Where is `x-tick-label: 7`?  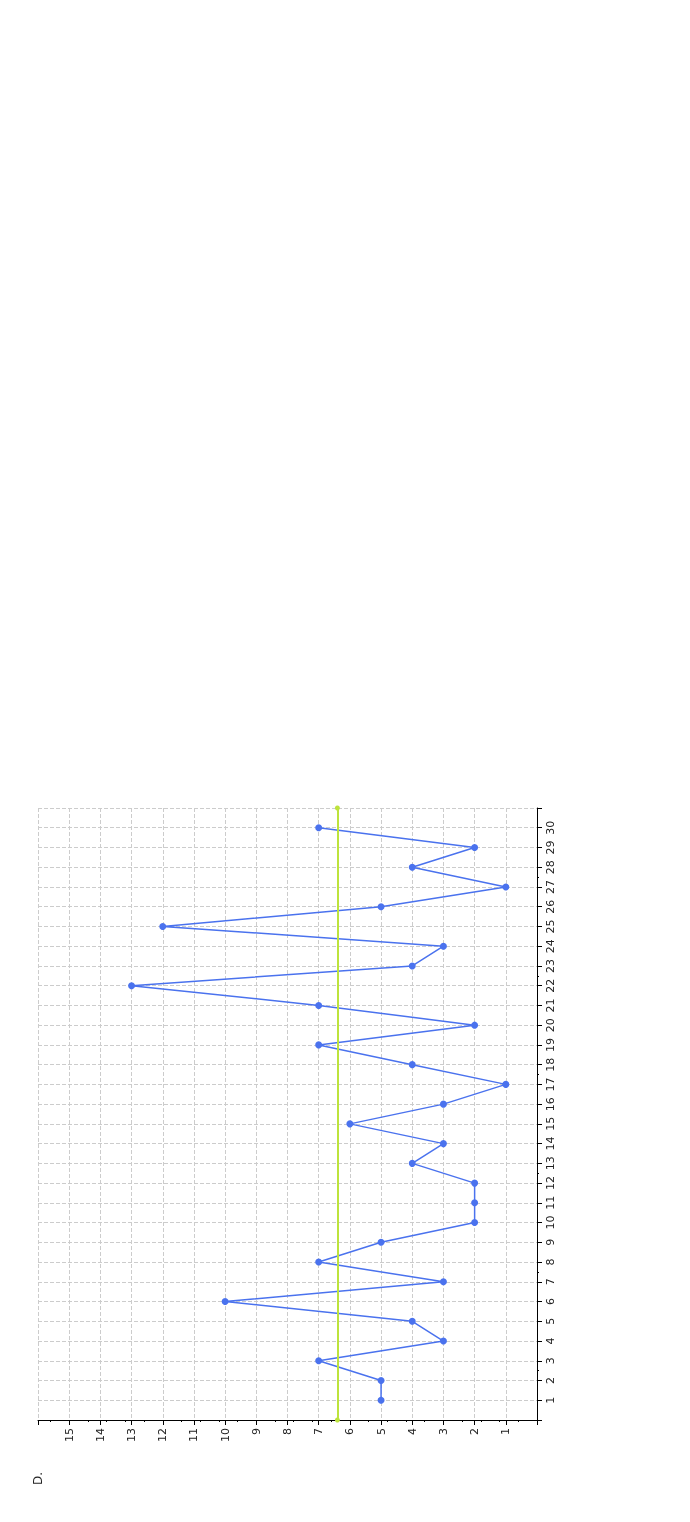
x-tick-label: 7 is located at coordinates (319, 1431).